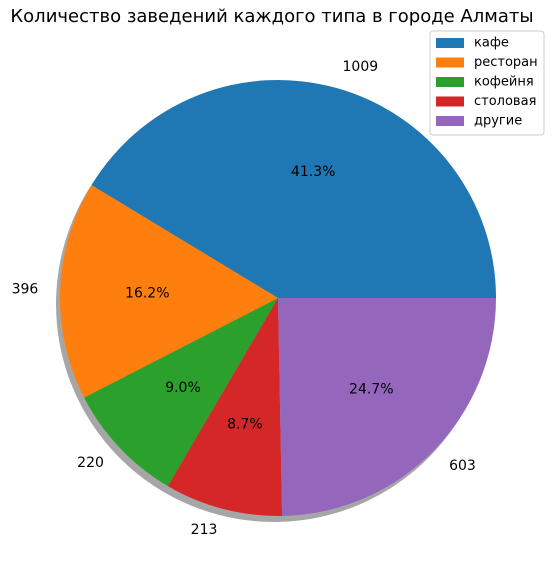  What do you see at coordinates (147, 294) in the screenshot?
I see `slice-percent-label-2: 16.2%` at bounding box center [147, 294].